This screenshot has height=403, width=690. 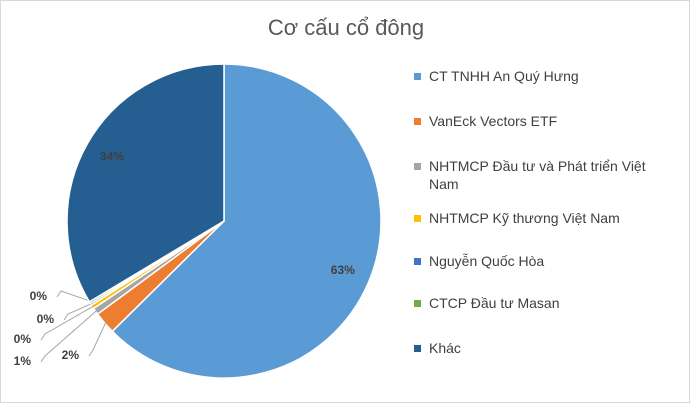 What do you see at coordinates (112, 157) in the screenshot?
I see `data-label: 34%` at bounding box center [112, 157].